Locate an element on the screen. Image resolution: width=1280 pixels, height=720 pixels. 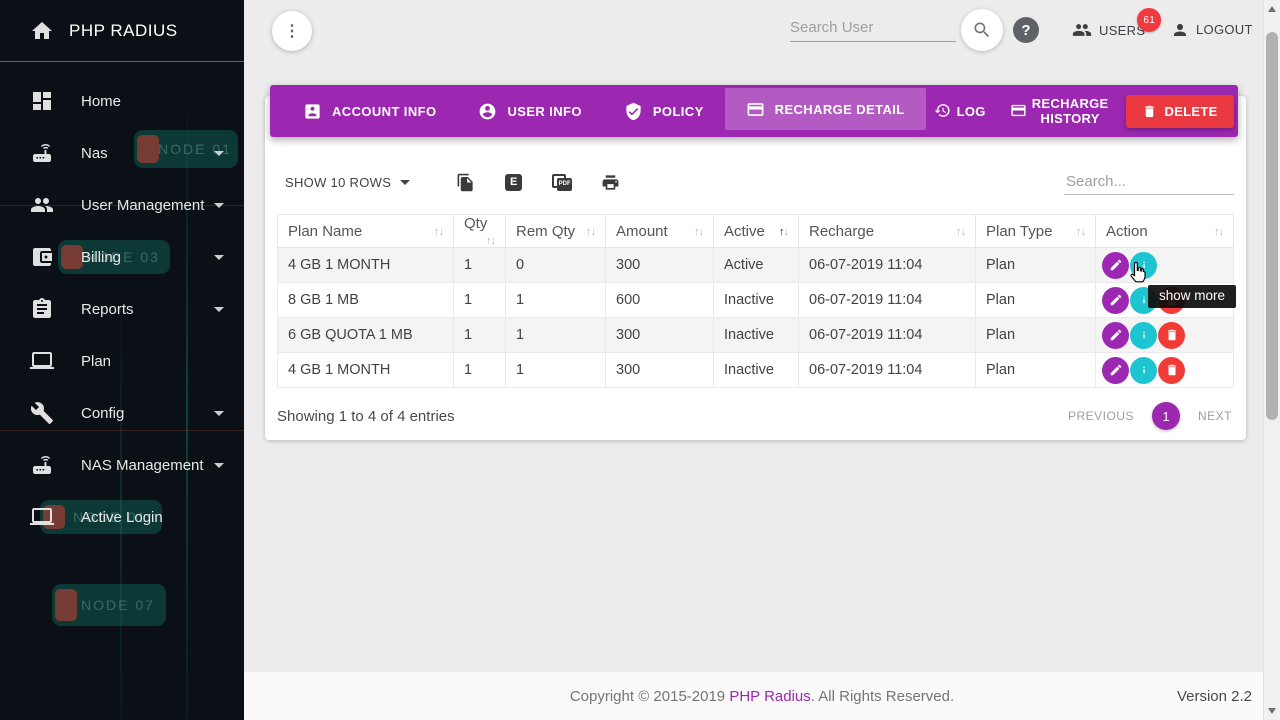
sidebar-item-nas-management: NAS Management is located at coordinates (122, 465).